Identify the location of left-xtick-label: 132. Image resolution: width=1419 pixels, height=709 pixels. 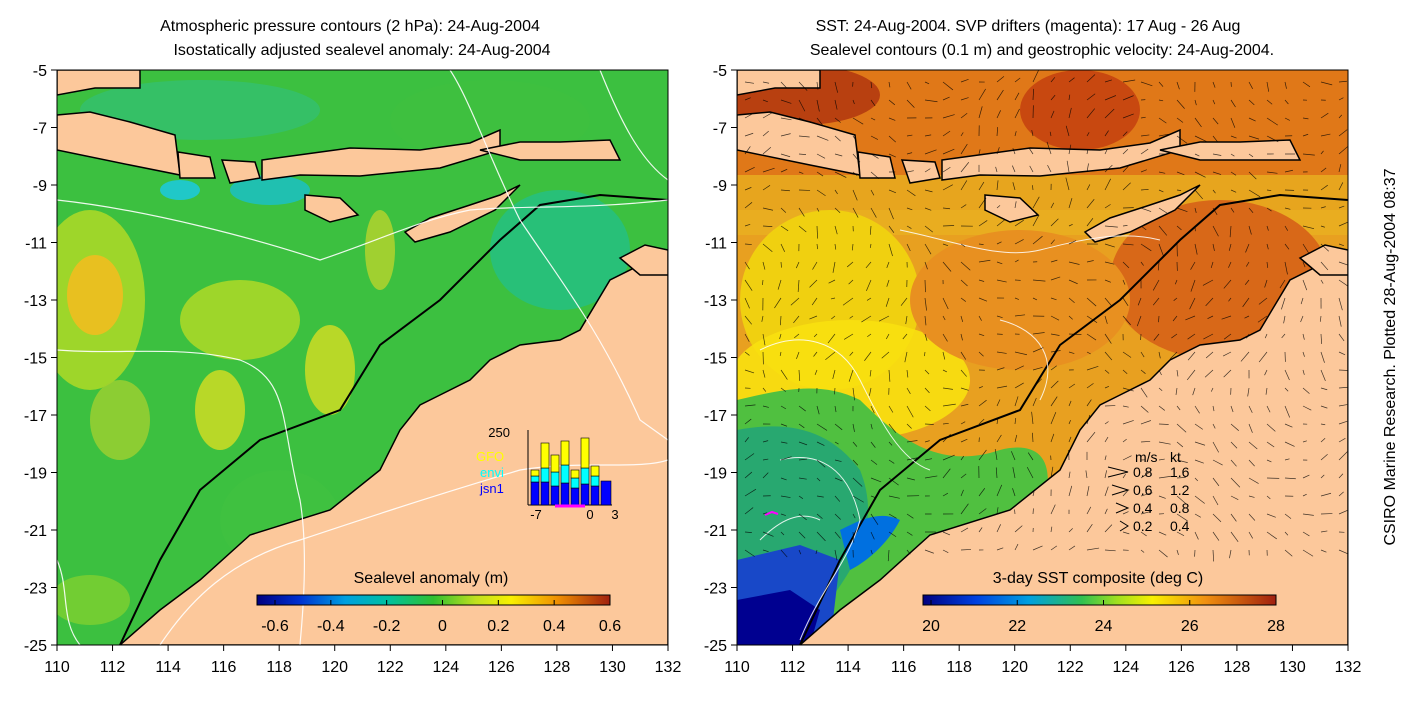
(668, 667).